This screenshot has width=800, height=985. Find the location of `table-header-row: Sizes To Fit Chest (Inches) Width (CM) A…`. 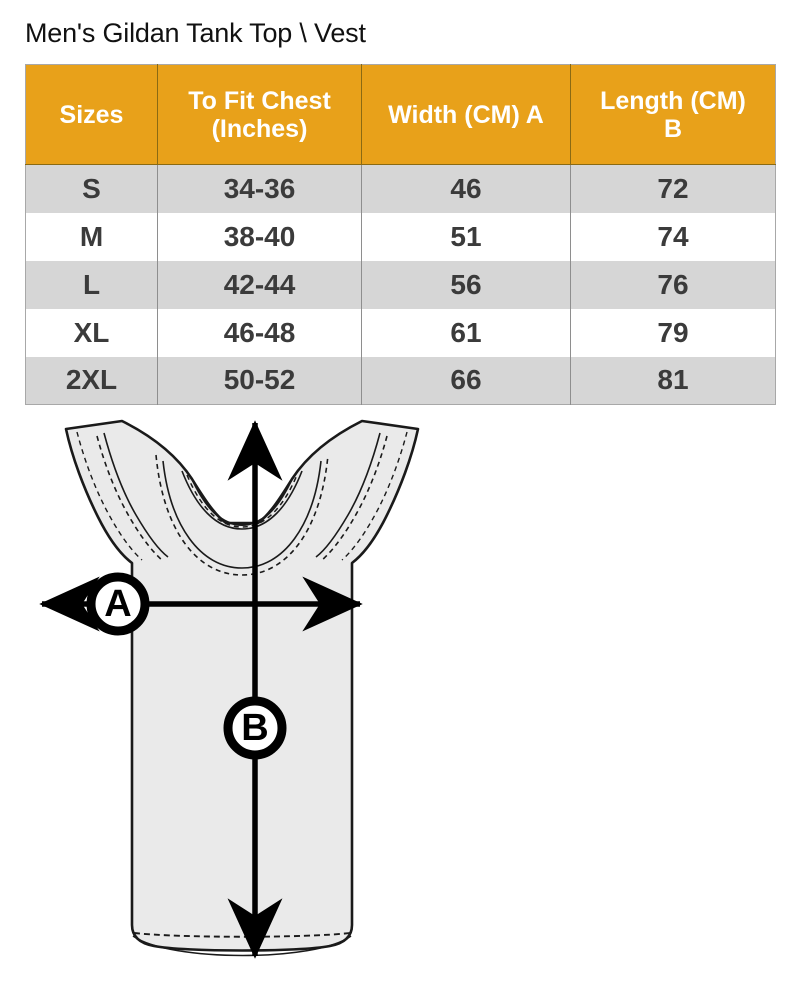

table-header-row: Sizes To Fit Chest (Inches) Width (CM) A… is located at coordinates (400, 114).